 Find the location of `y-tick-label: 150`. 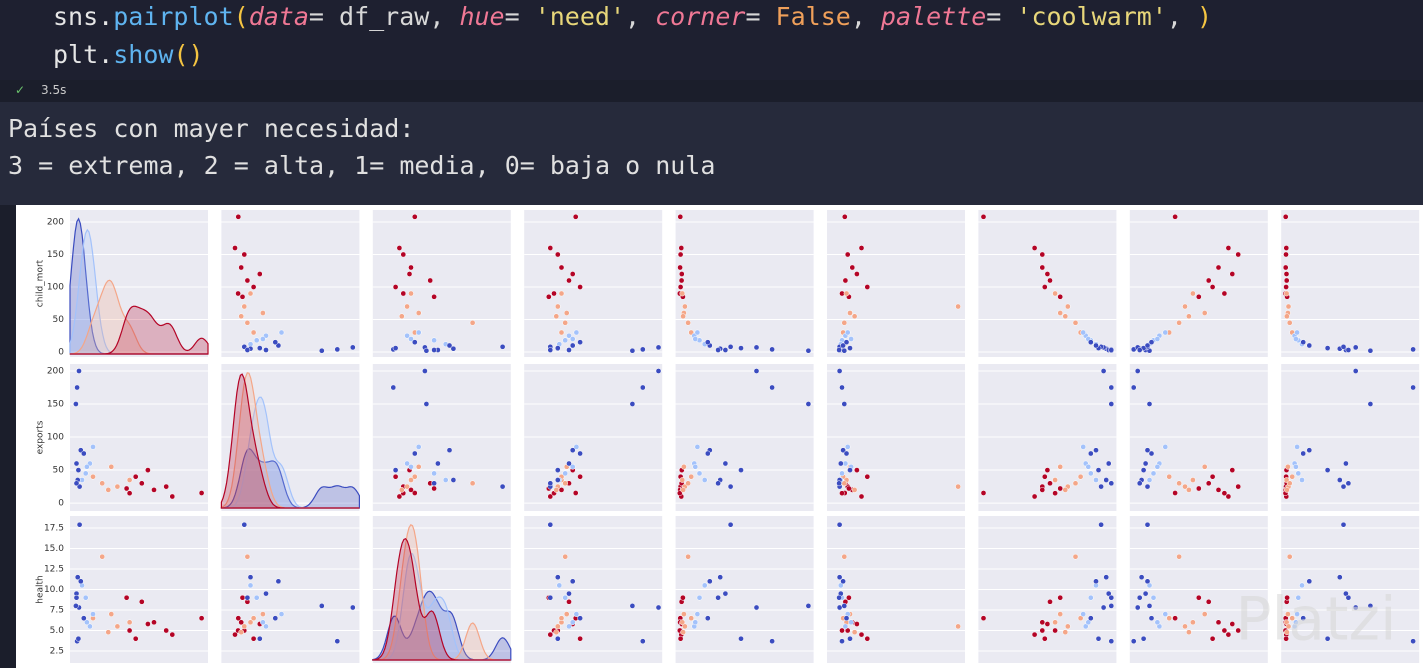

y-tick-label: 150 is located at coordinates (55, 255).